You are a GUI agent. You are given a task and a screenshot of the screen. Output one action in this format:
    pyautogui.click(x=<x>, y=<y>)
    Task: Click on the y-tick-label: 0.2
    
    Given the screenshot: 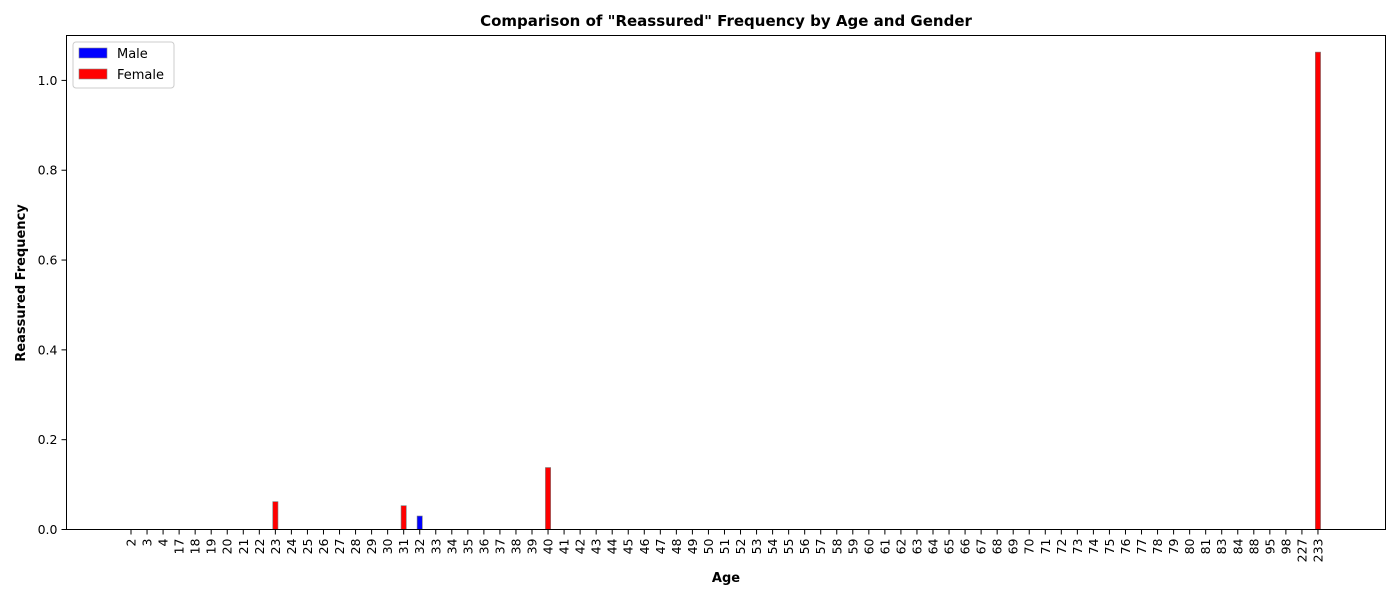 What is the action you would take?
    pyautogui.click(x=48, y=439)
    